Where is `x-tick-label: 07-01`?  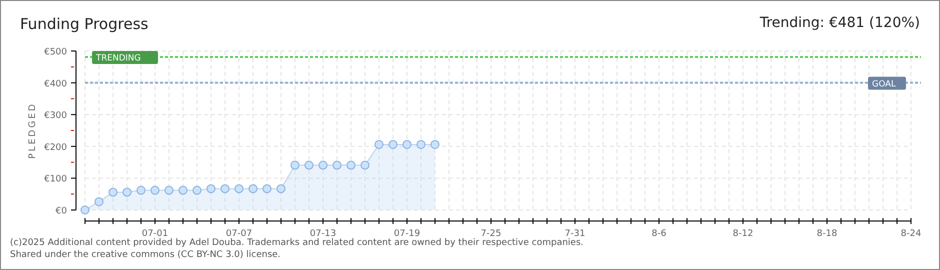
x-tick-label: 07-01 is located at coordinates (155, 234).